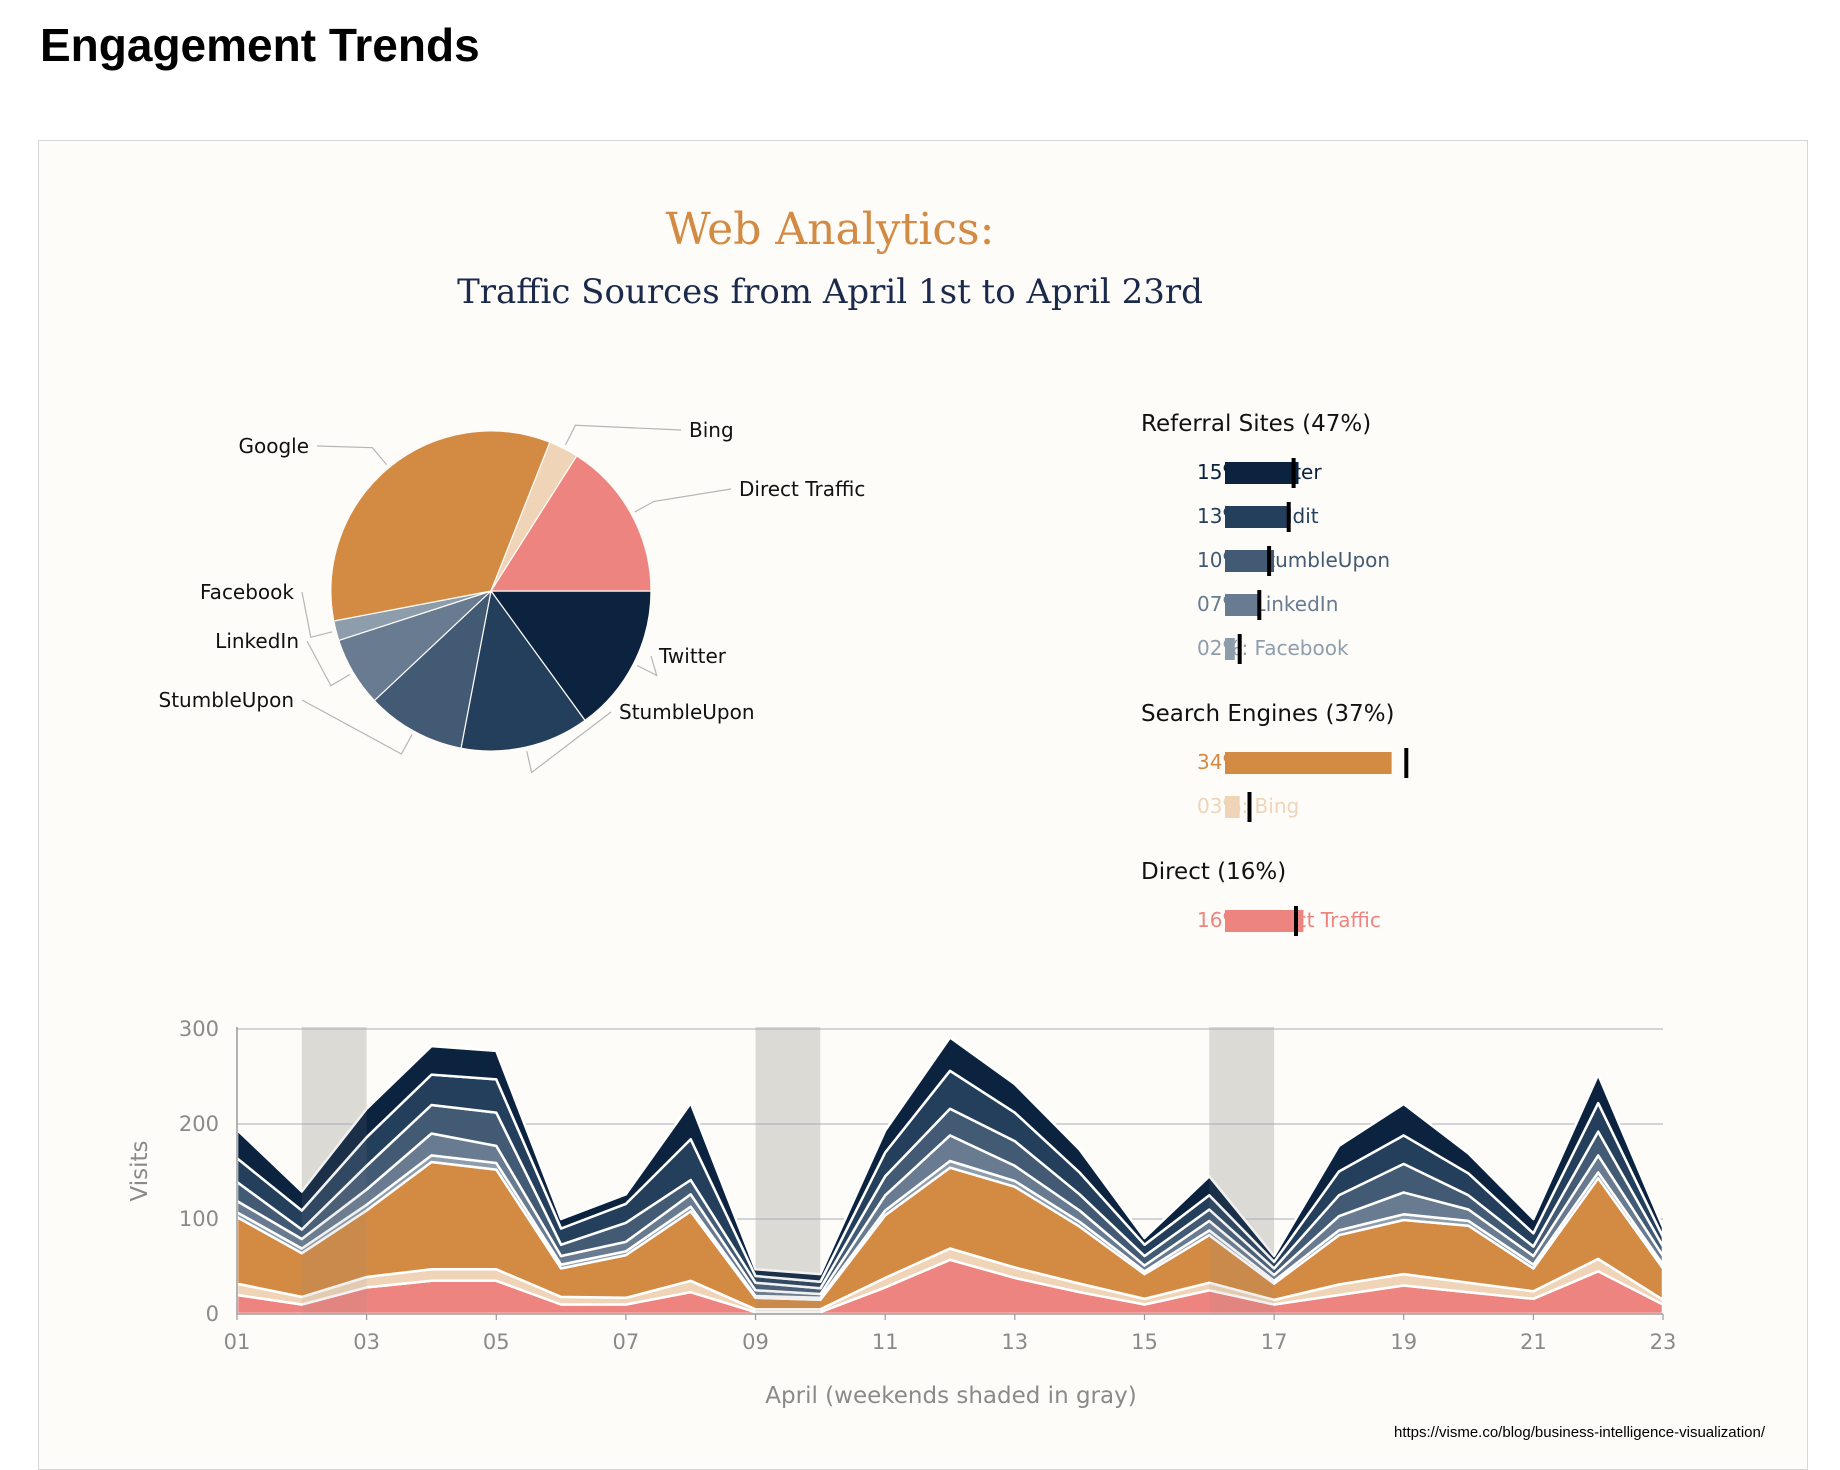 This screenshot has width=1840, height=1470. What do you see at coordinates (1144, 1342) in the screenshot?
I see `x-tick-label-7: 15` at bounding box center [1144, 1342].